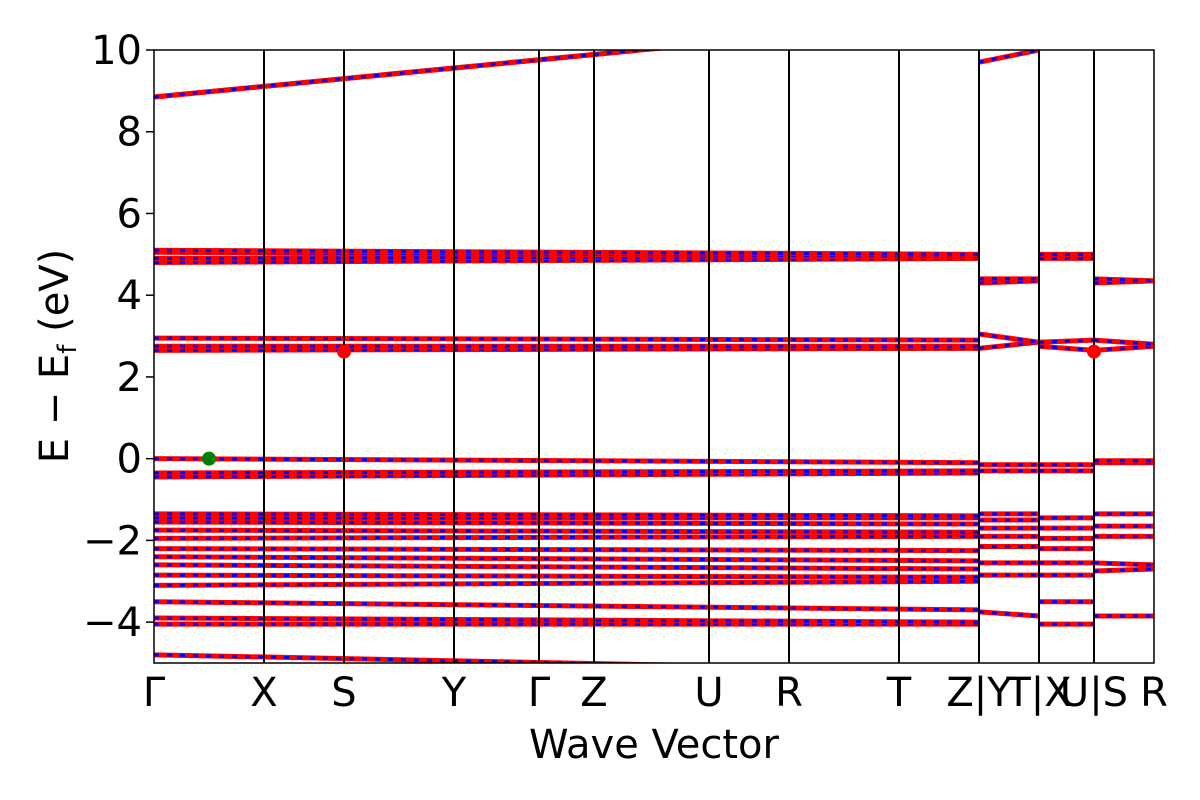  Describe the element at coordinates (263, 693) in the screenshot. I see `x-tick-label: X` at that location.